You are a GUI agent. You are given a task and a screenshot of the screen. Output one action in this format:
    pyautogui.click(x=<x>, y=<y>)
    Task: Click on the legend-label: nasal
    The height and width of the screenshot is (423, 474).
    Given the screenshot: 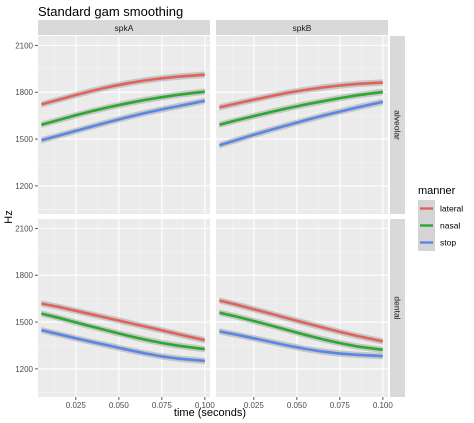 What is the action you would take?
    pyautogui.click(x=450, y=226)
    